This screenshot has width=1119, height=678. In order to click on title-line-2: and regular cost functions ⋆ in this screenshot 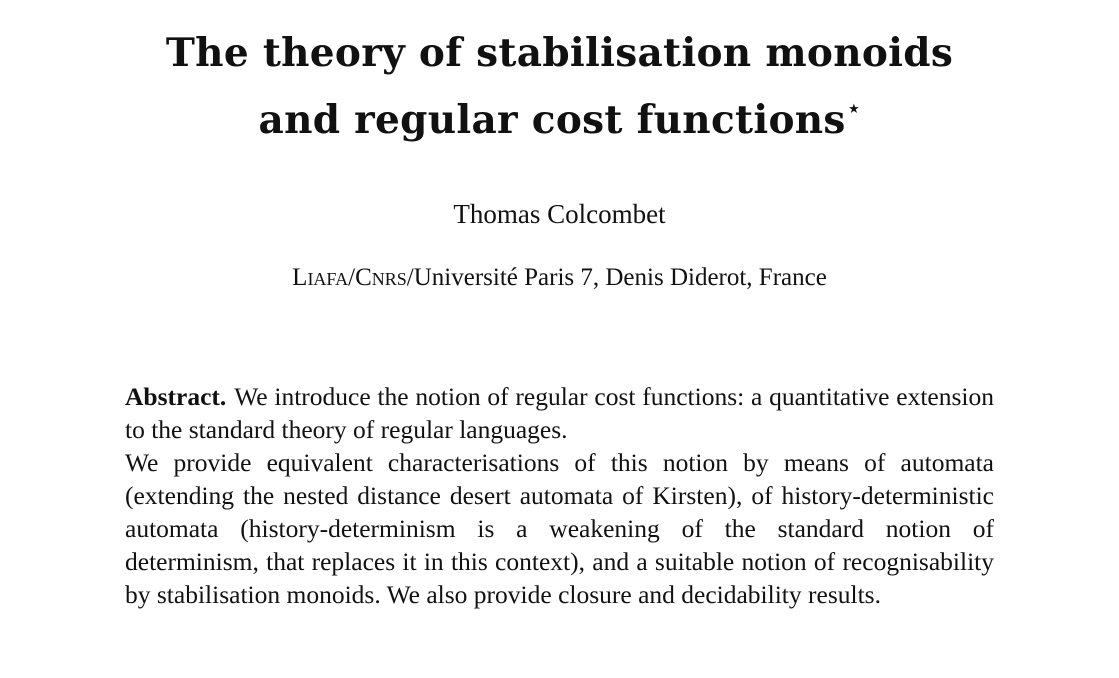, I will do `click(559, 114)`.